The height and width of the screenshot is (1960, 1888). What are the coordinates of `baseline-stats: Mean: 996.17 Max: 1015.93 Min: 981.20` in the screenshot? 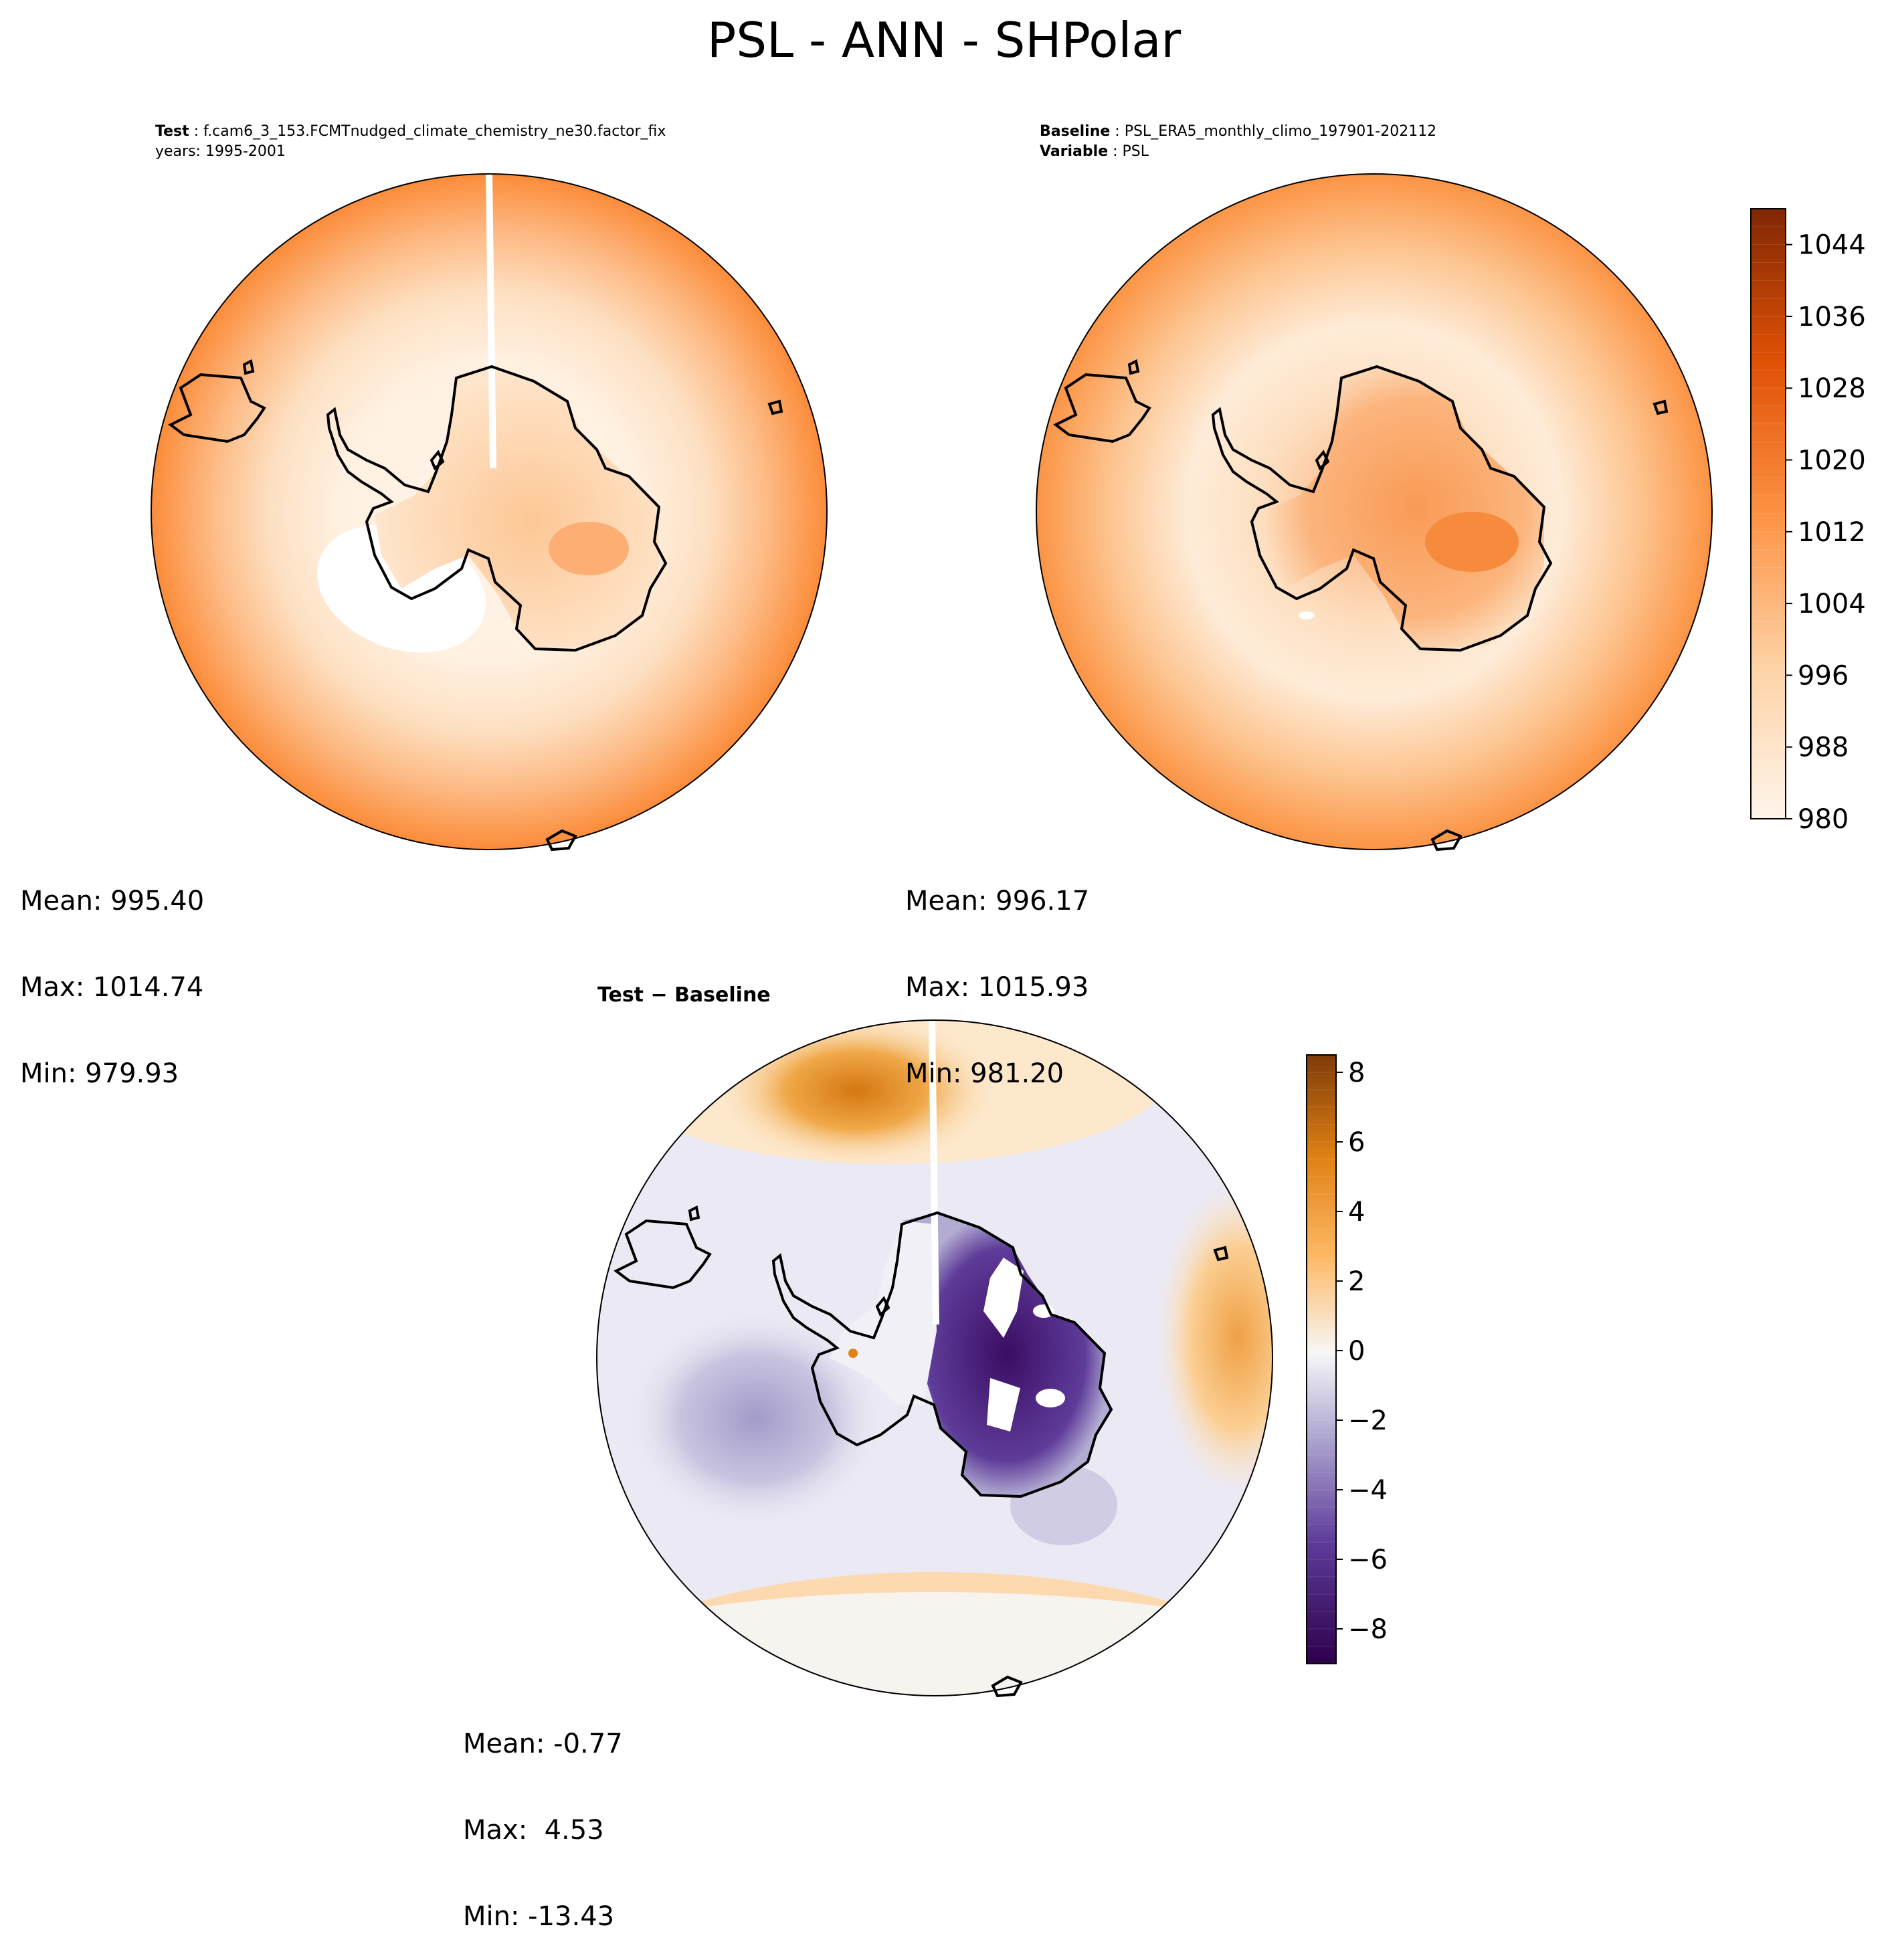 It's located at (997, 973).